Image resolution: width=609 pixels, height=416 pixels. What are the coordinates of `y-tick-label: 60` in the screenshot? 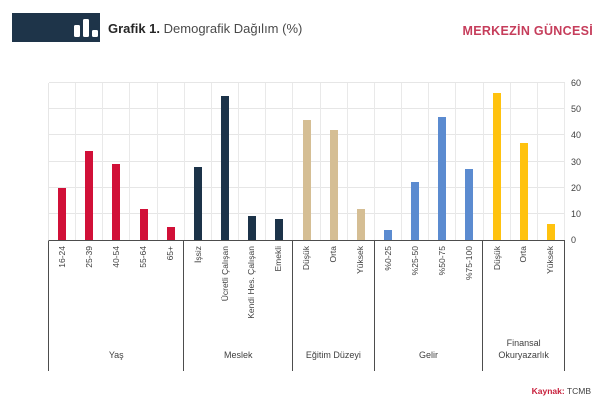 It's located at (576, 83).